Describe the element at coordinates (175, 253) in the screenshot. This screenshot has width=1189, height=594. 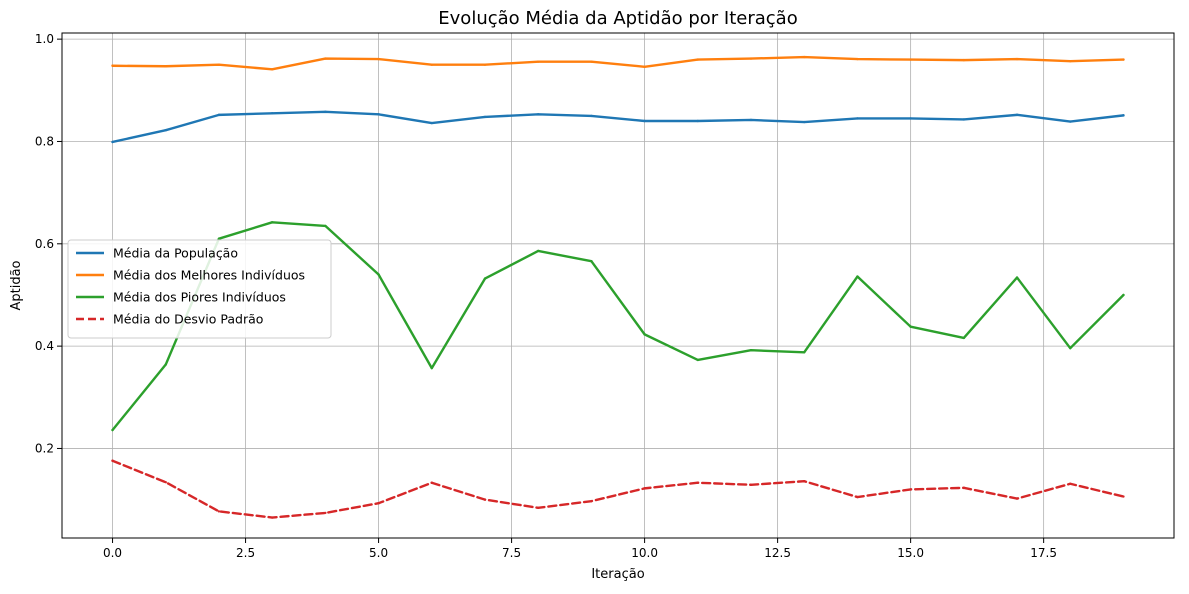
I see `legend-label: Média da População` at that location.